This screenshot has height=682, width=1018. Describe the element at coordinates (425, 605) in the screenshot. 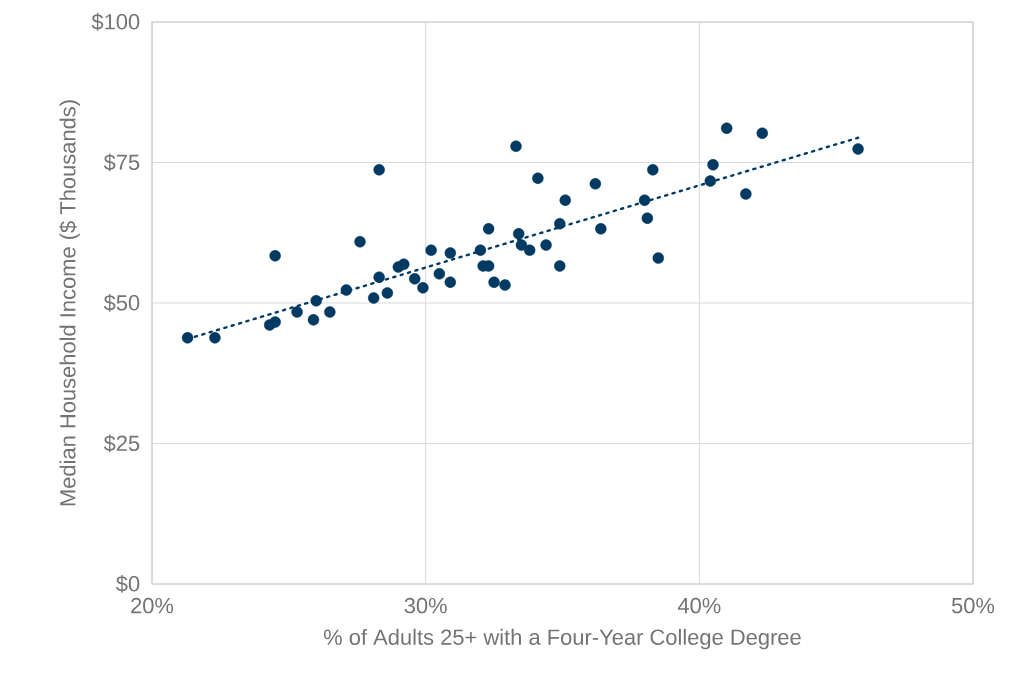

I see `x-tick-label: 30%` at that location.